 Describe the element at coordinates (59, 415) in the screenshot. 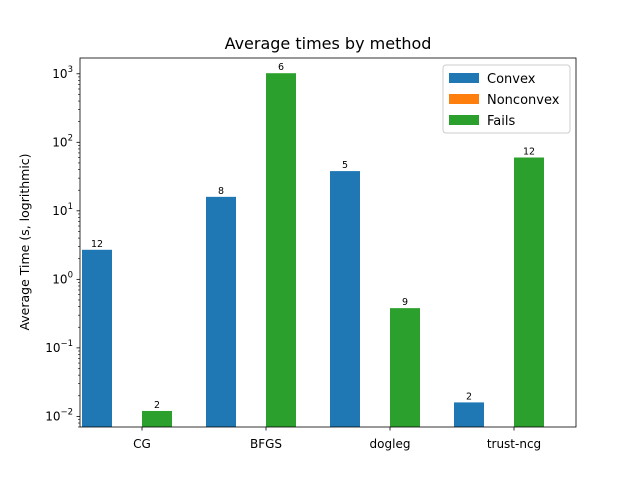

I see `y-tick-label: 10⁻²` at that location.